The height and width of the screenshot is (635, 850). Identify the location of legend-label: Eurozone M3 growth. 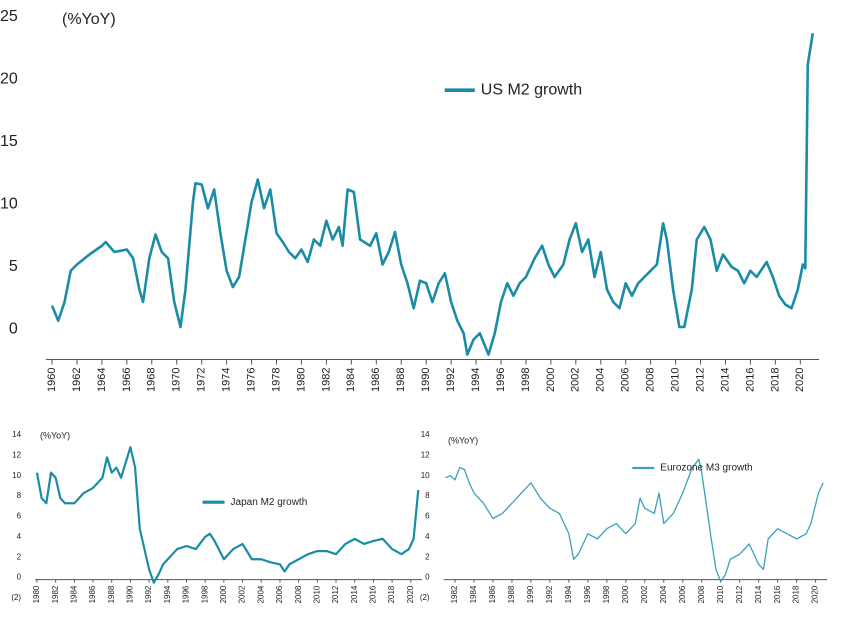
(706, 468).